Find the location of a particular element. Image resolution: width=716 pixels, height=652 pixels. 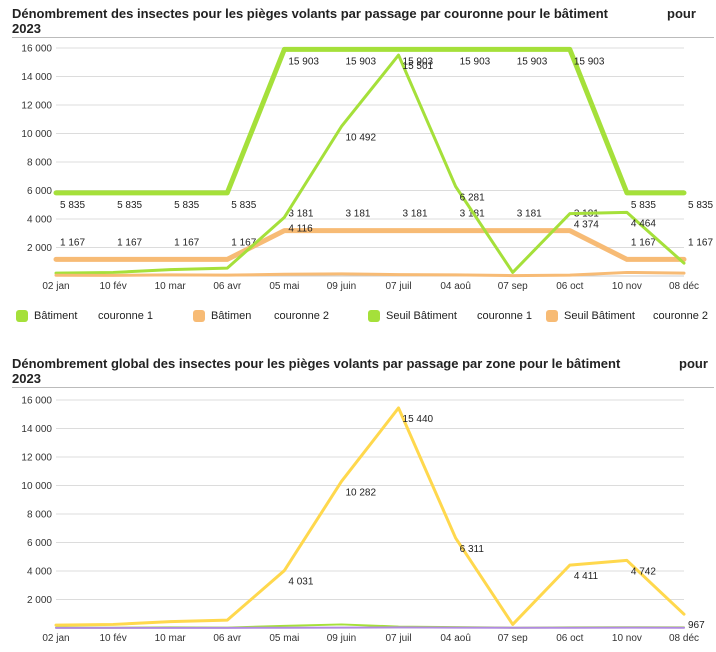

legend-item-batiment-c2: Bâtimen is located at coordinates (222, 316).